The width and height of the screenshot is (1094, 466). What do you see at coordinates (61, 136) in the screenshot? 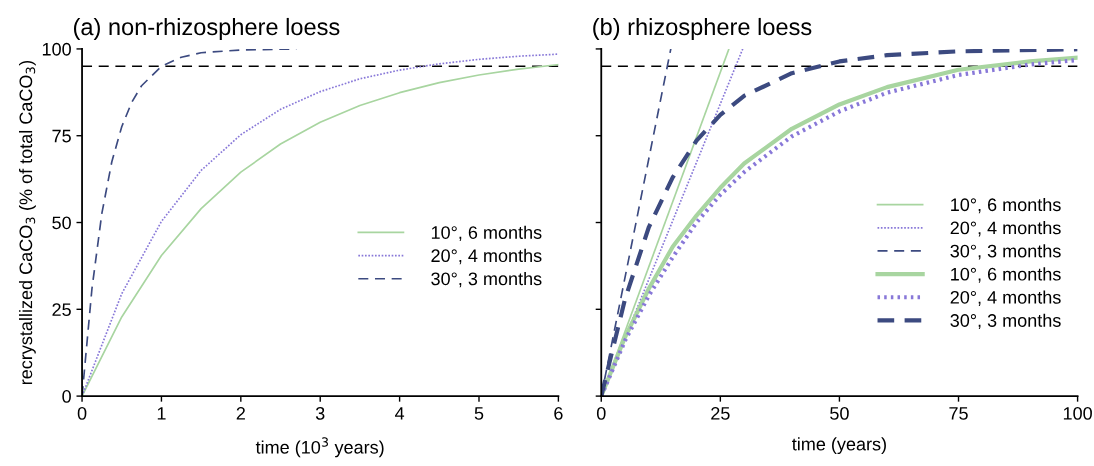
I see `y-tick-label: 75` at bounding box center [61, 136].